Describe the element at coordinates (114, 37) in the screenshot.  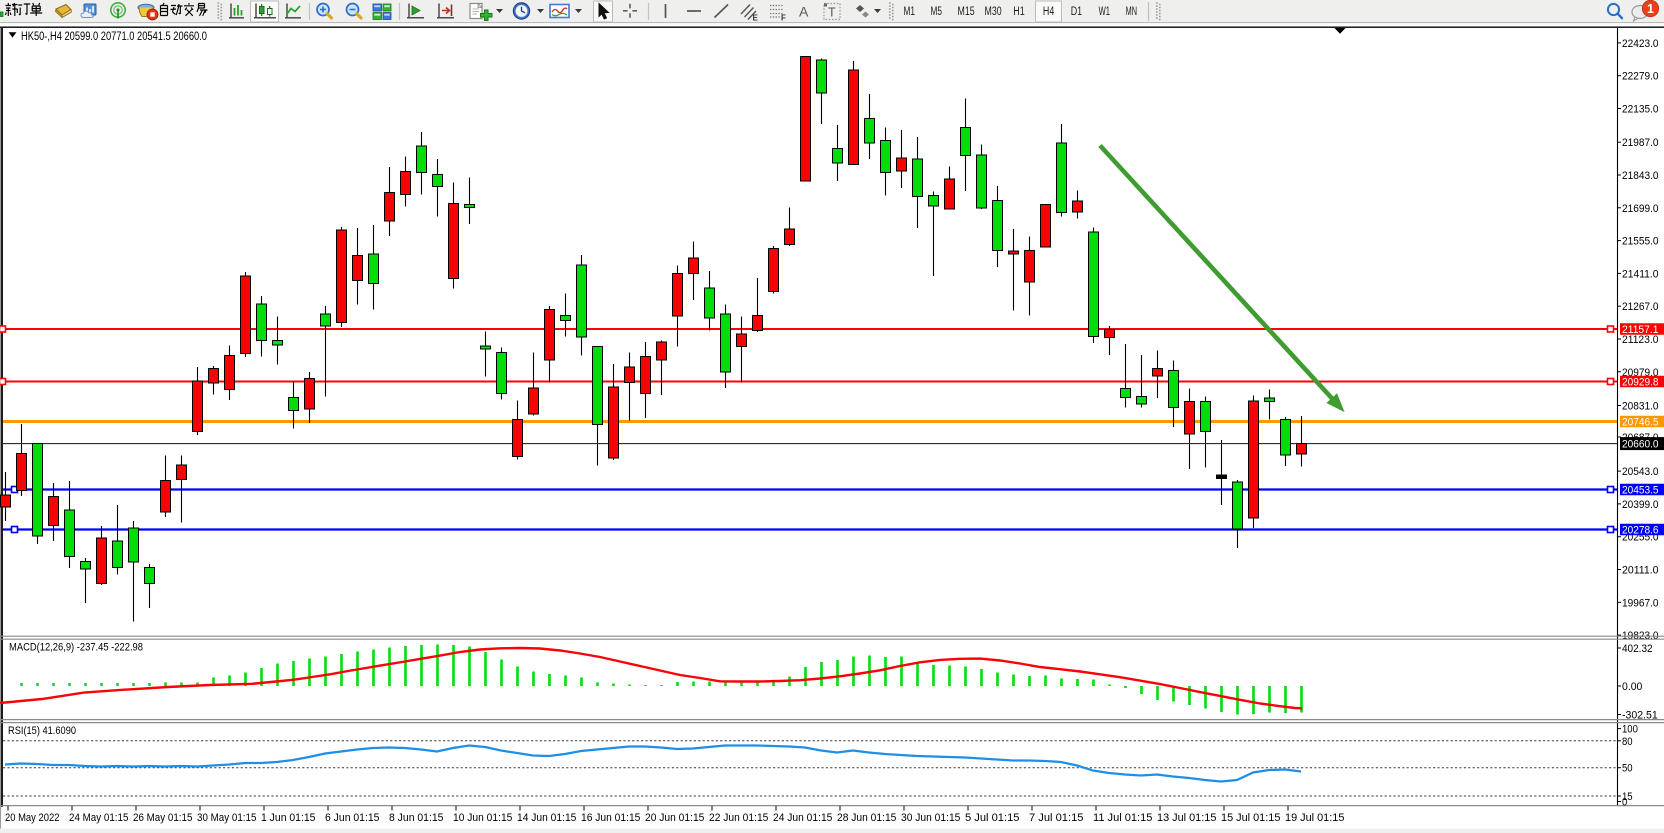
I see `svg-text:HK50-,H4 20599.0 20771.0 2054: HK50-,H4 20599.0 20771.0 20541.5 20660.0` at that location.